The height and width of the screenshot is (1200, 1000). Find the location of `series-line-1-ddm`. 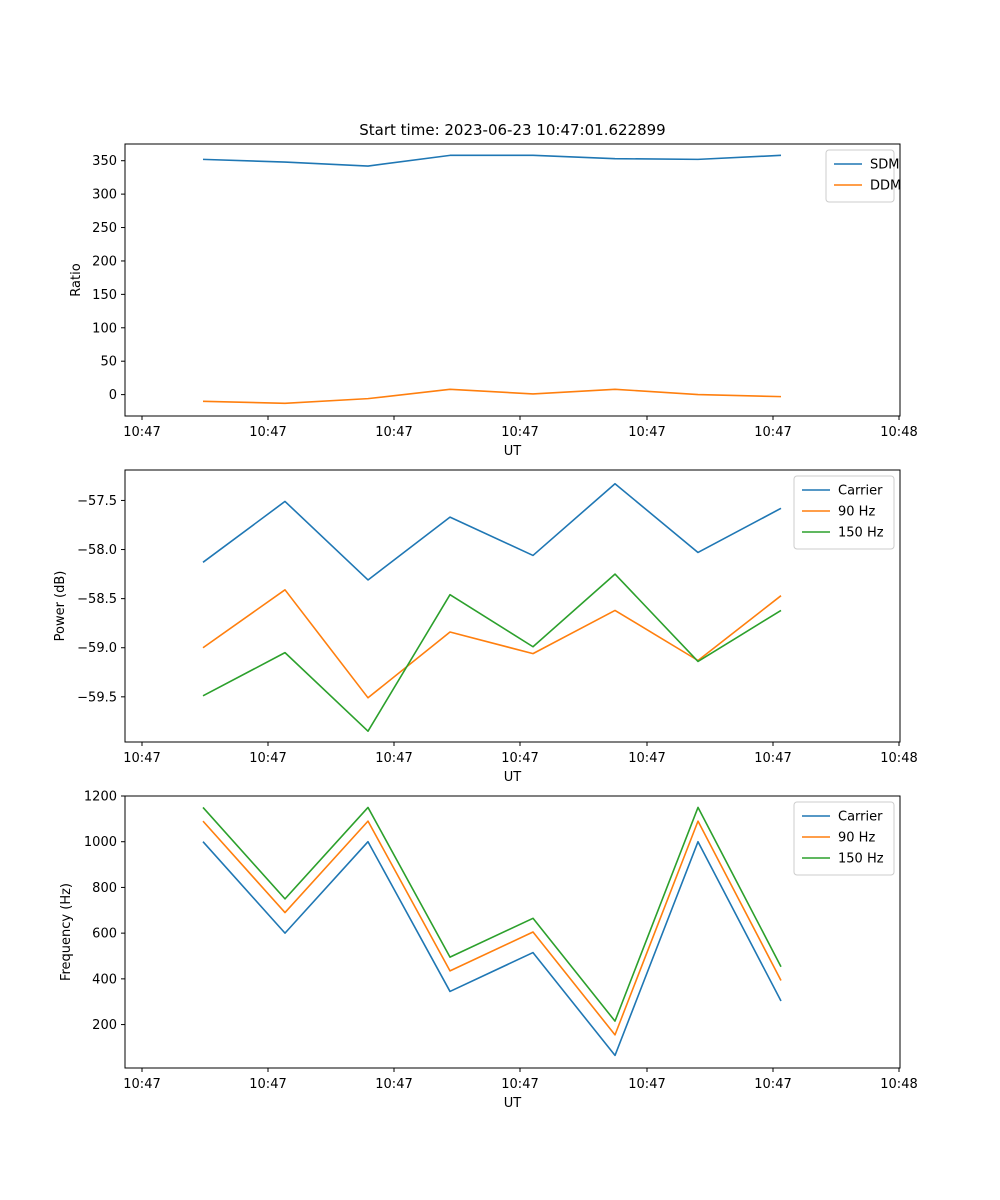

series-line-1-ddm is located at coordinates (492, 396).